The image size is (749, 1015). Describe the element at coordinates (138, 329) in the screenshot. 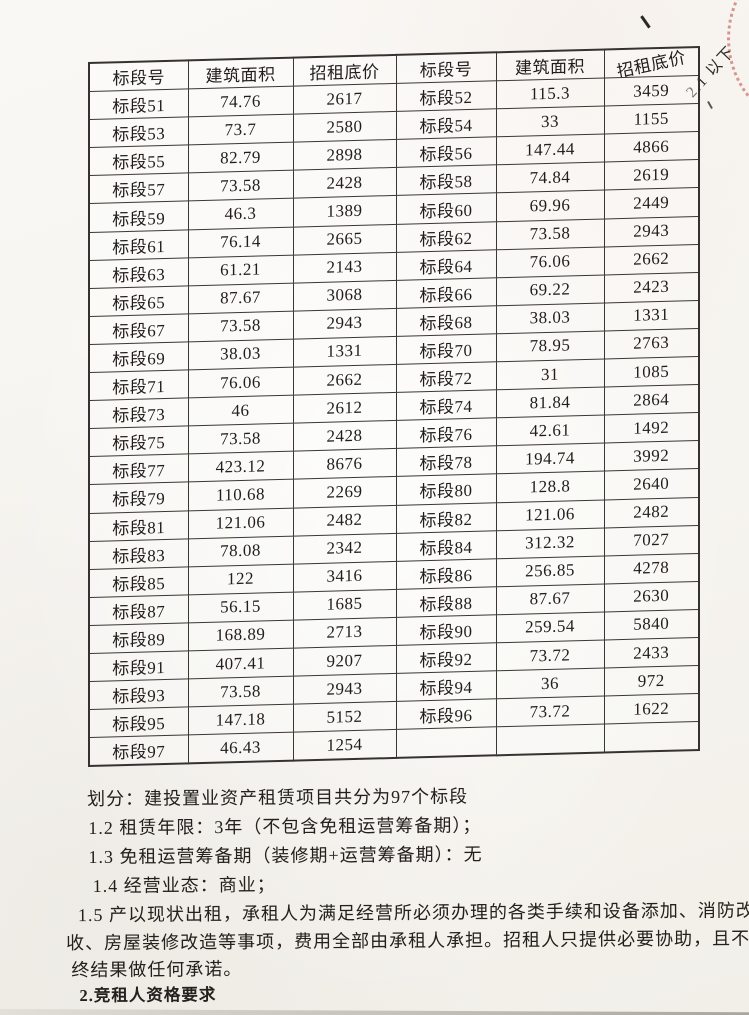

I see `section-id-cell: 标段67` at that location.